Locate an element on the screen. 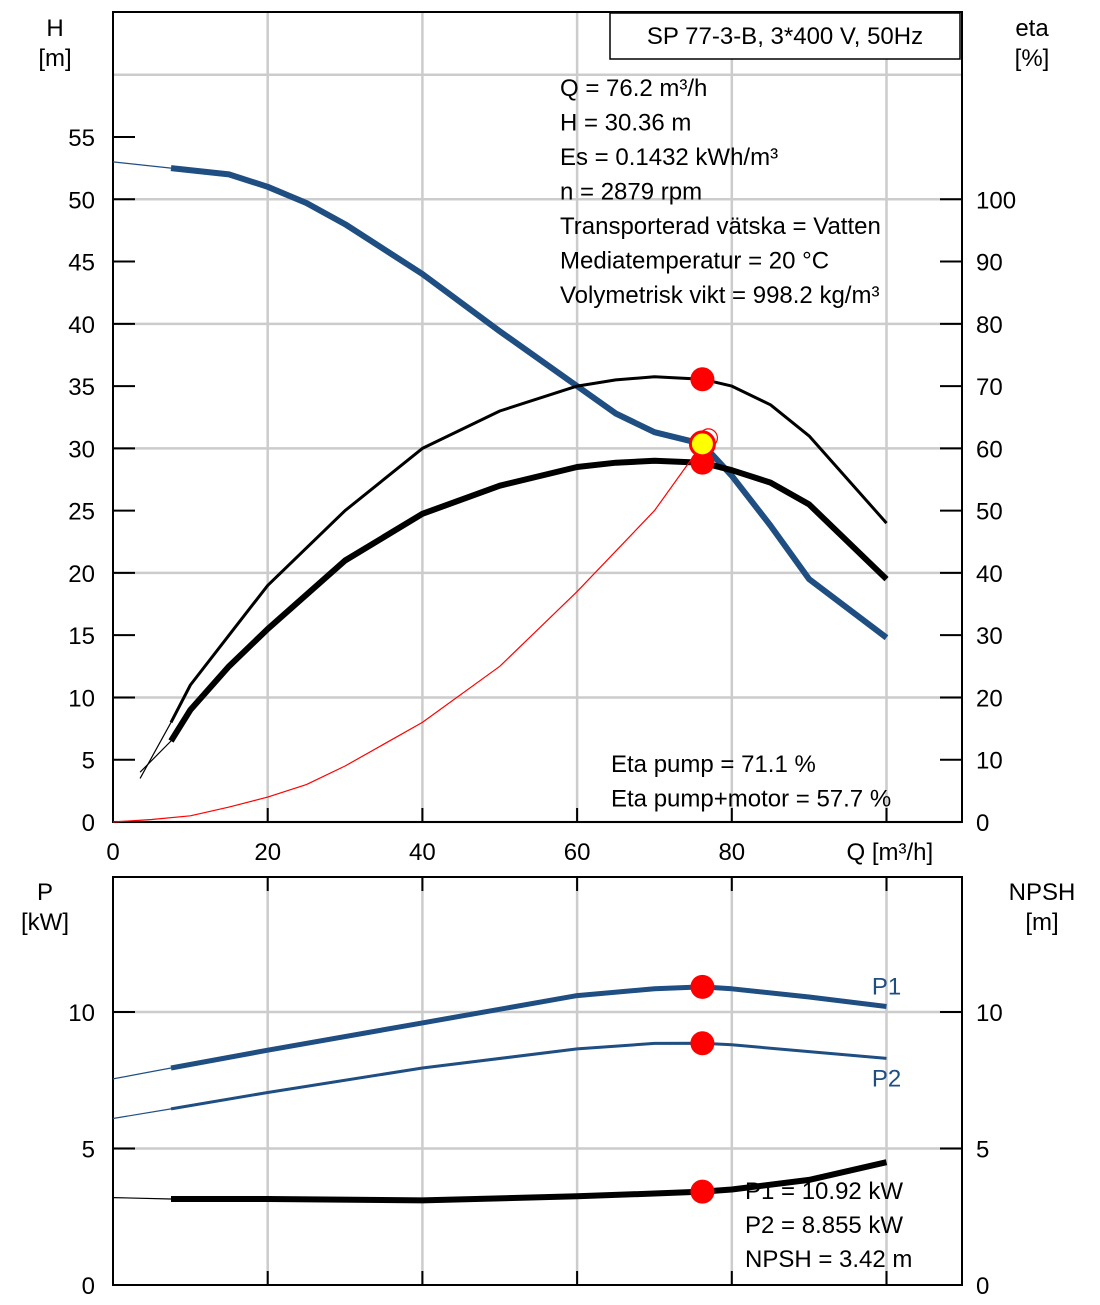 The height and width of the screenshot is (1305, 1100). y-axis-unit-right: [m] is located at coordinates (1041, 922).